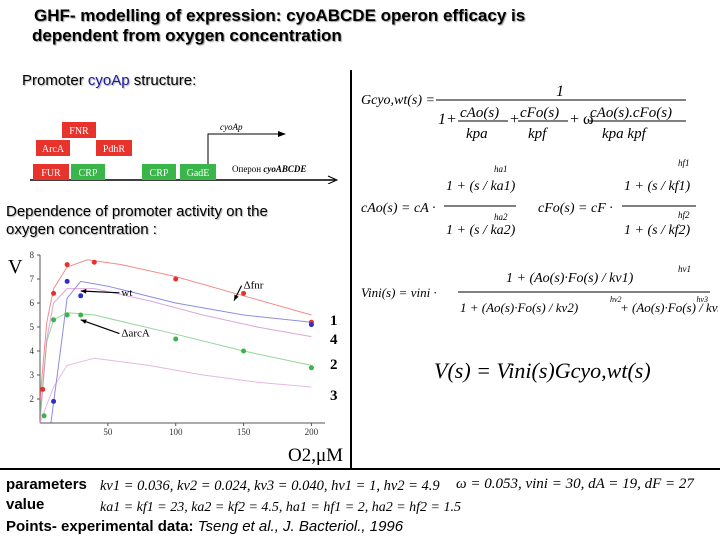 This screenshot has height=540, width=720. What do you see at coordinates (242, 148) in the screenshot?
I see `promoter-arrow-icon` at bounding box center [242, 148].